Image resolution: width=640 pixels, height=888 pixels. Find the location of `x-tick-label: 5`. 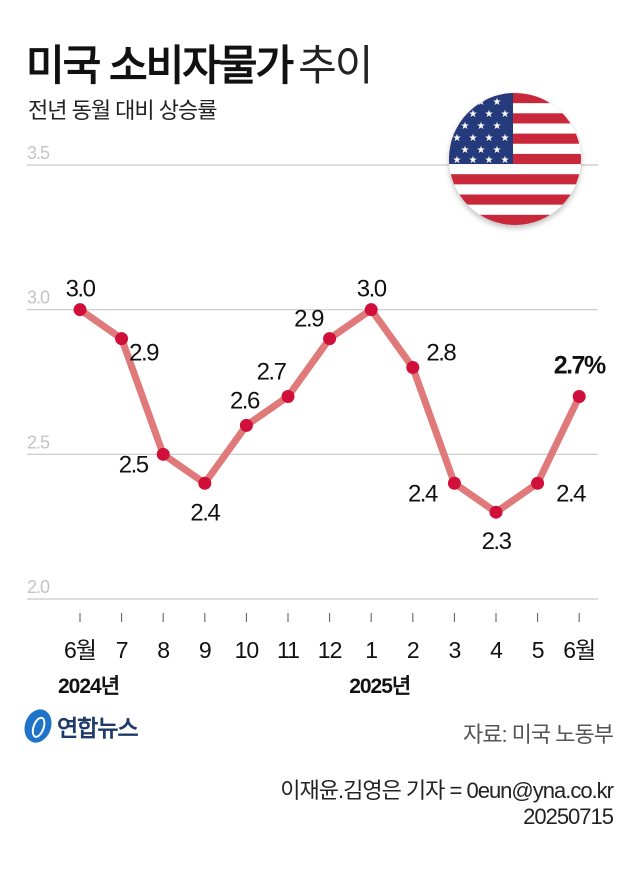

x-tick-label: 5 is located at coordinates (538, 650).